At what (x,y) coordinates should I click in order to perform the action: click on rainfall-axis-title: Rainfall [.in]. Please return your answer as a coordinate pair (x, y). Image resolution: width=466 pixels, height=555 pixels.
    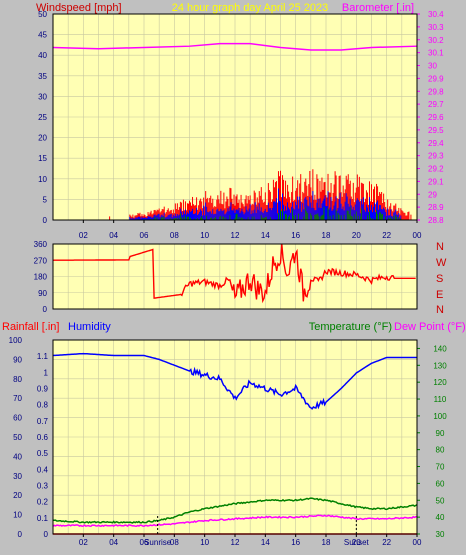
    Looking at the image, I should click on (30, 327).